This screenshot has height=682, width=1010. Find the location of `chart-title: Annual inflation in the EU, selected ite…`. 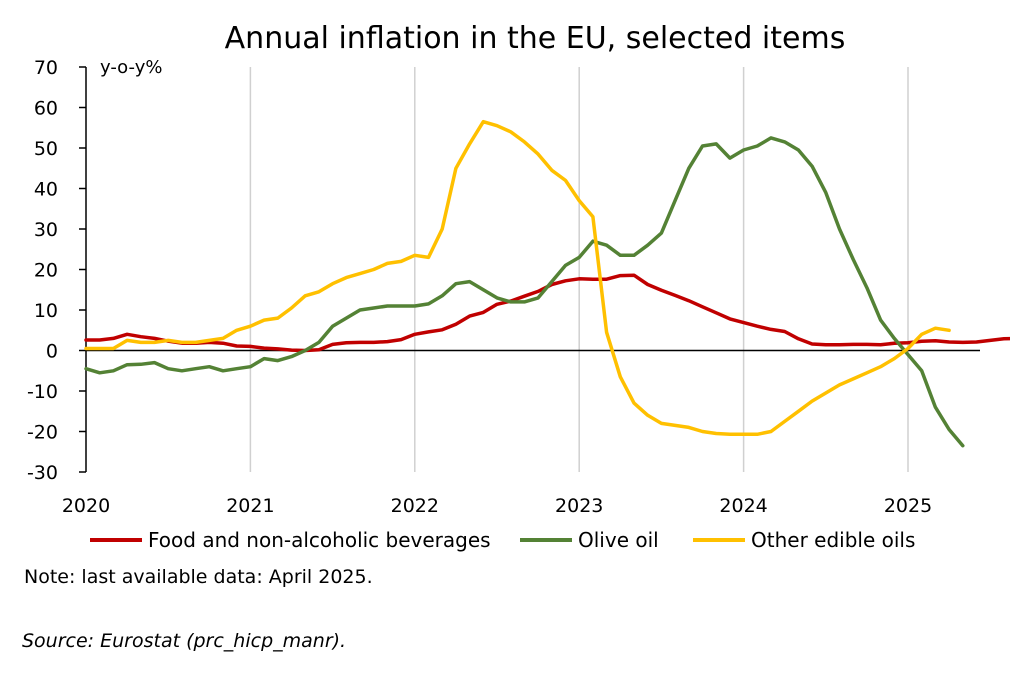

chart-title: Annual inflation in the EU, selected ite… is located at coordinates (535, 38).